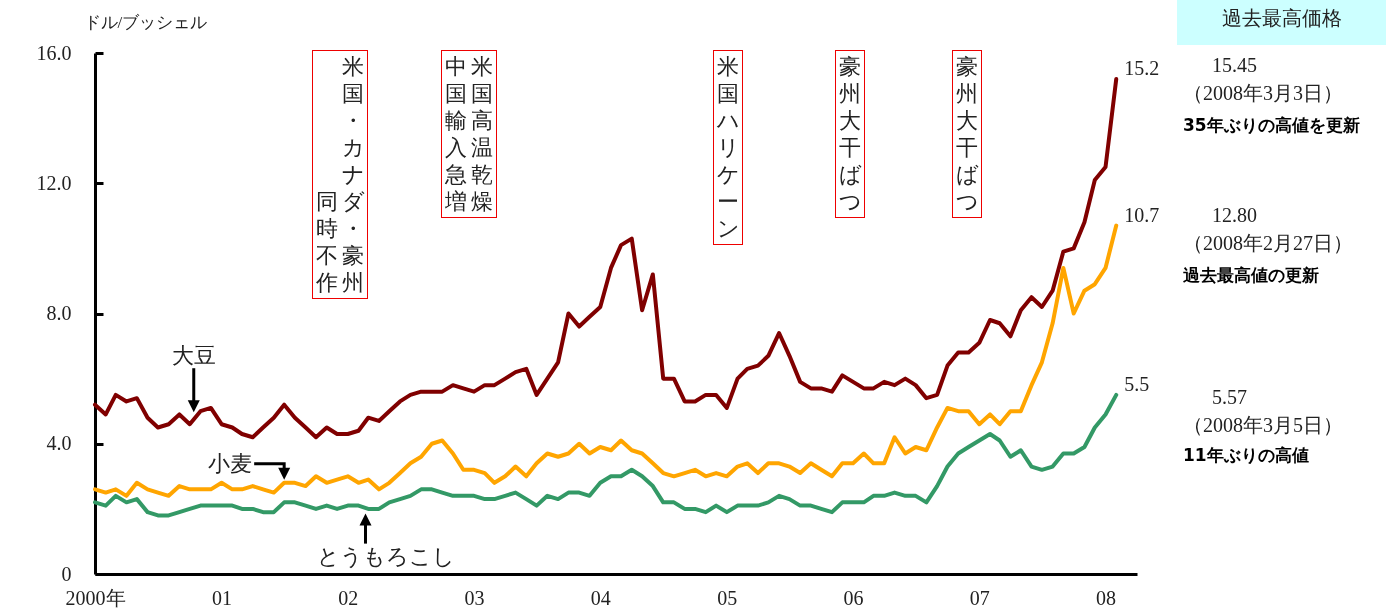  What do you see at coordinates (95, 597) in the screenshot?
I see `x-tick-label: 2000年` at bounding box center [95, 597].